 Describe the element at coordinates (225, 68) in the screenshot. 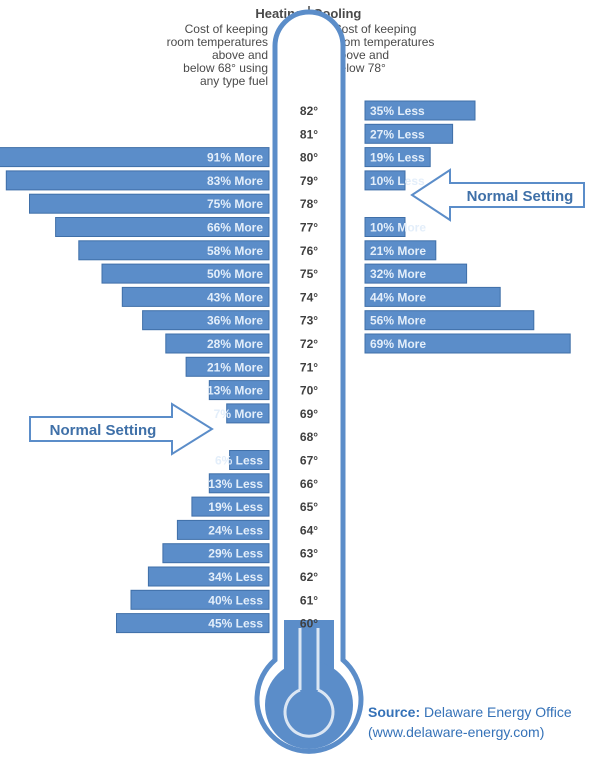

I see `heating-description-line: below 68° using` at that location.